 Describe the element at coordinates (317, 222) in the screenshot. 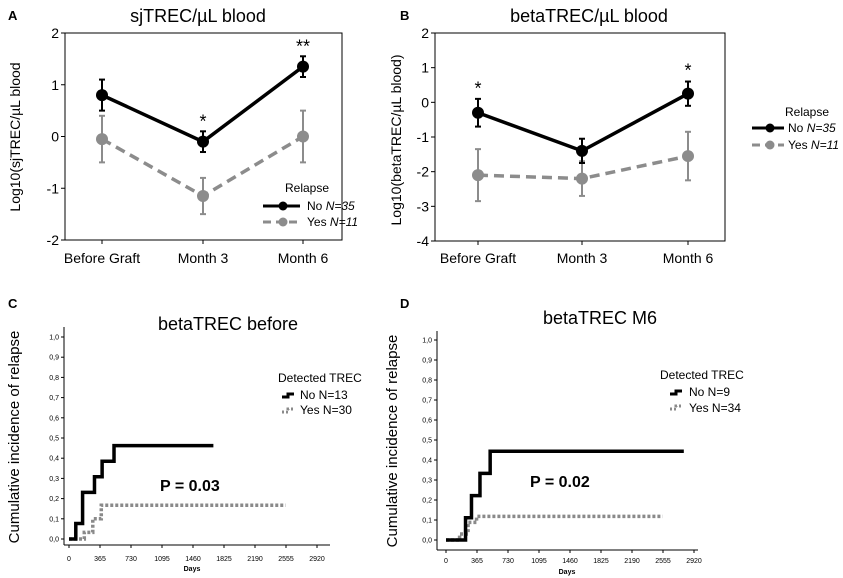

I see `panel-a-legend-yes-label: Yes` at that location.